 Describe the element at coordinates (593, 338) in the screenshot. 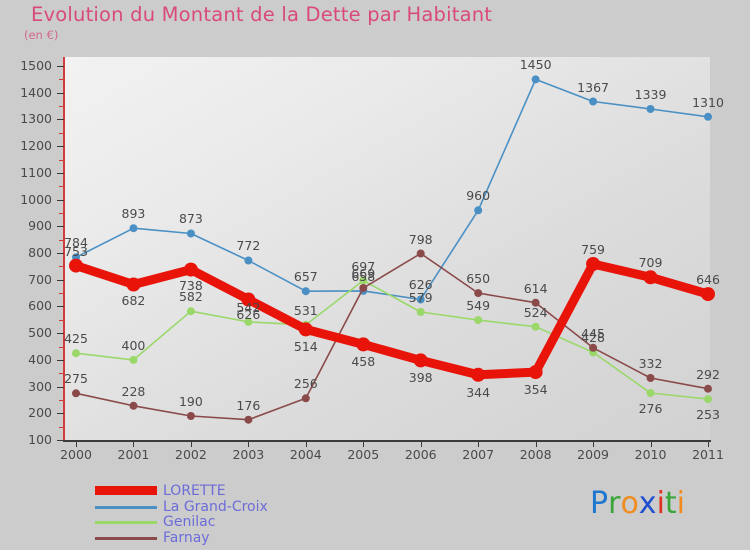

I see `data-point-label: 428` at that location.